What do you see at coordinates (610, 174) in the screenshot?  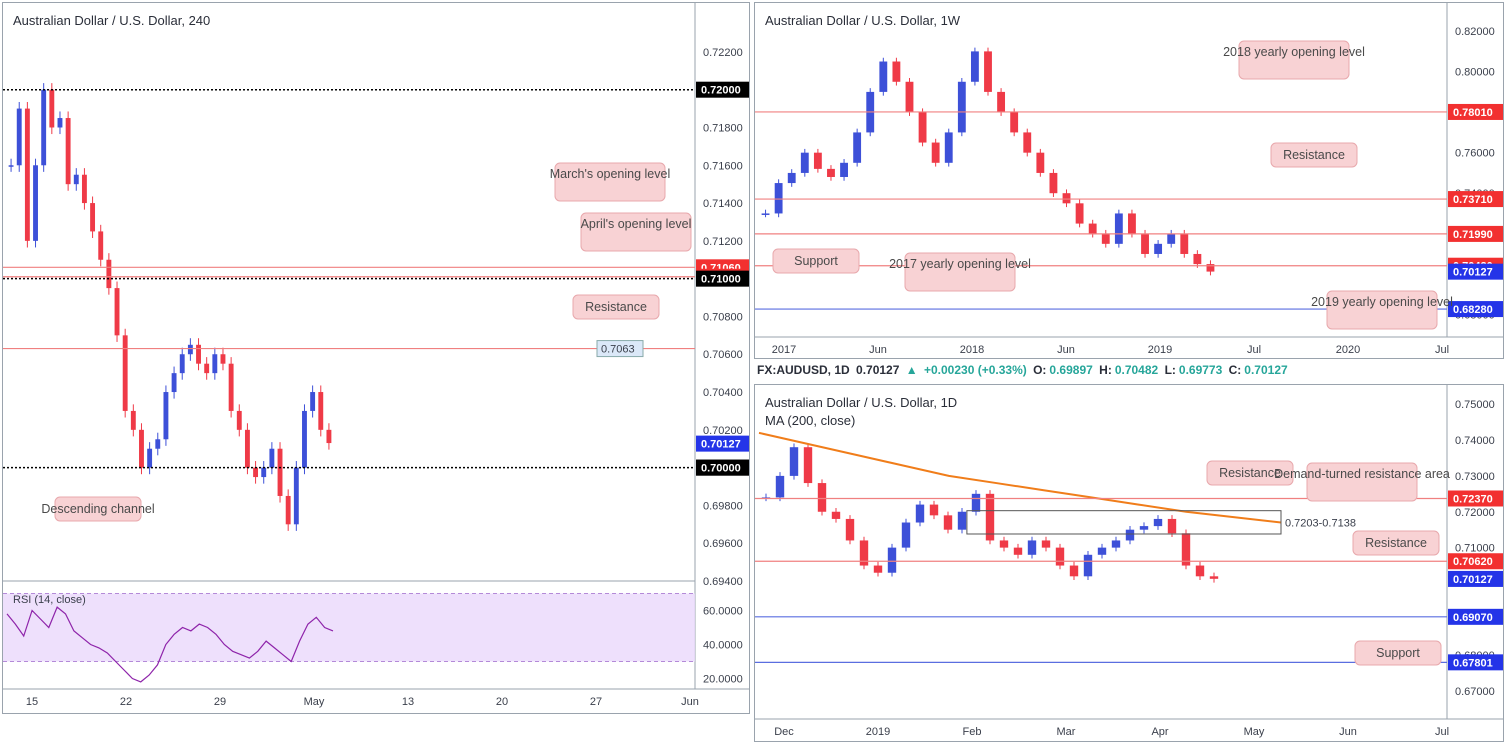 I see `annotation-text: March's opening level` at bounding box center [610, 174].